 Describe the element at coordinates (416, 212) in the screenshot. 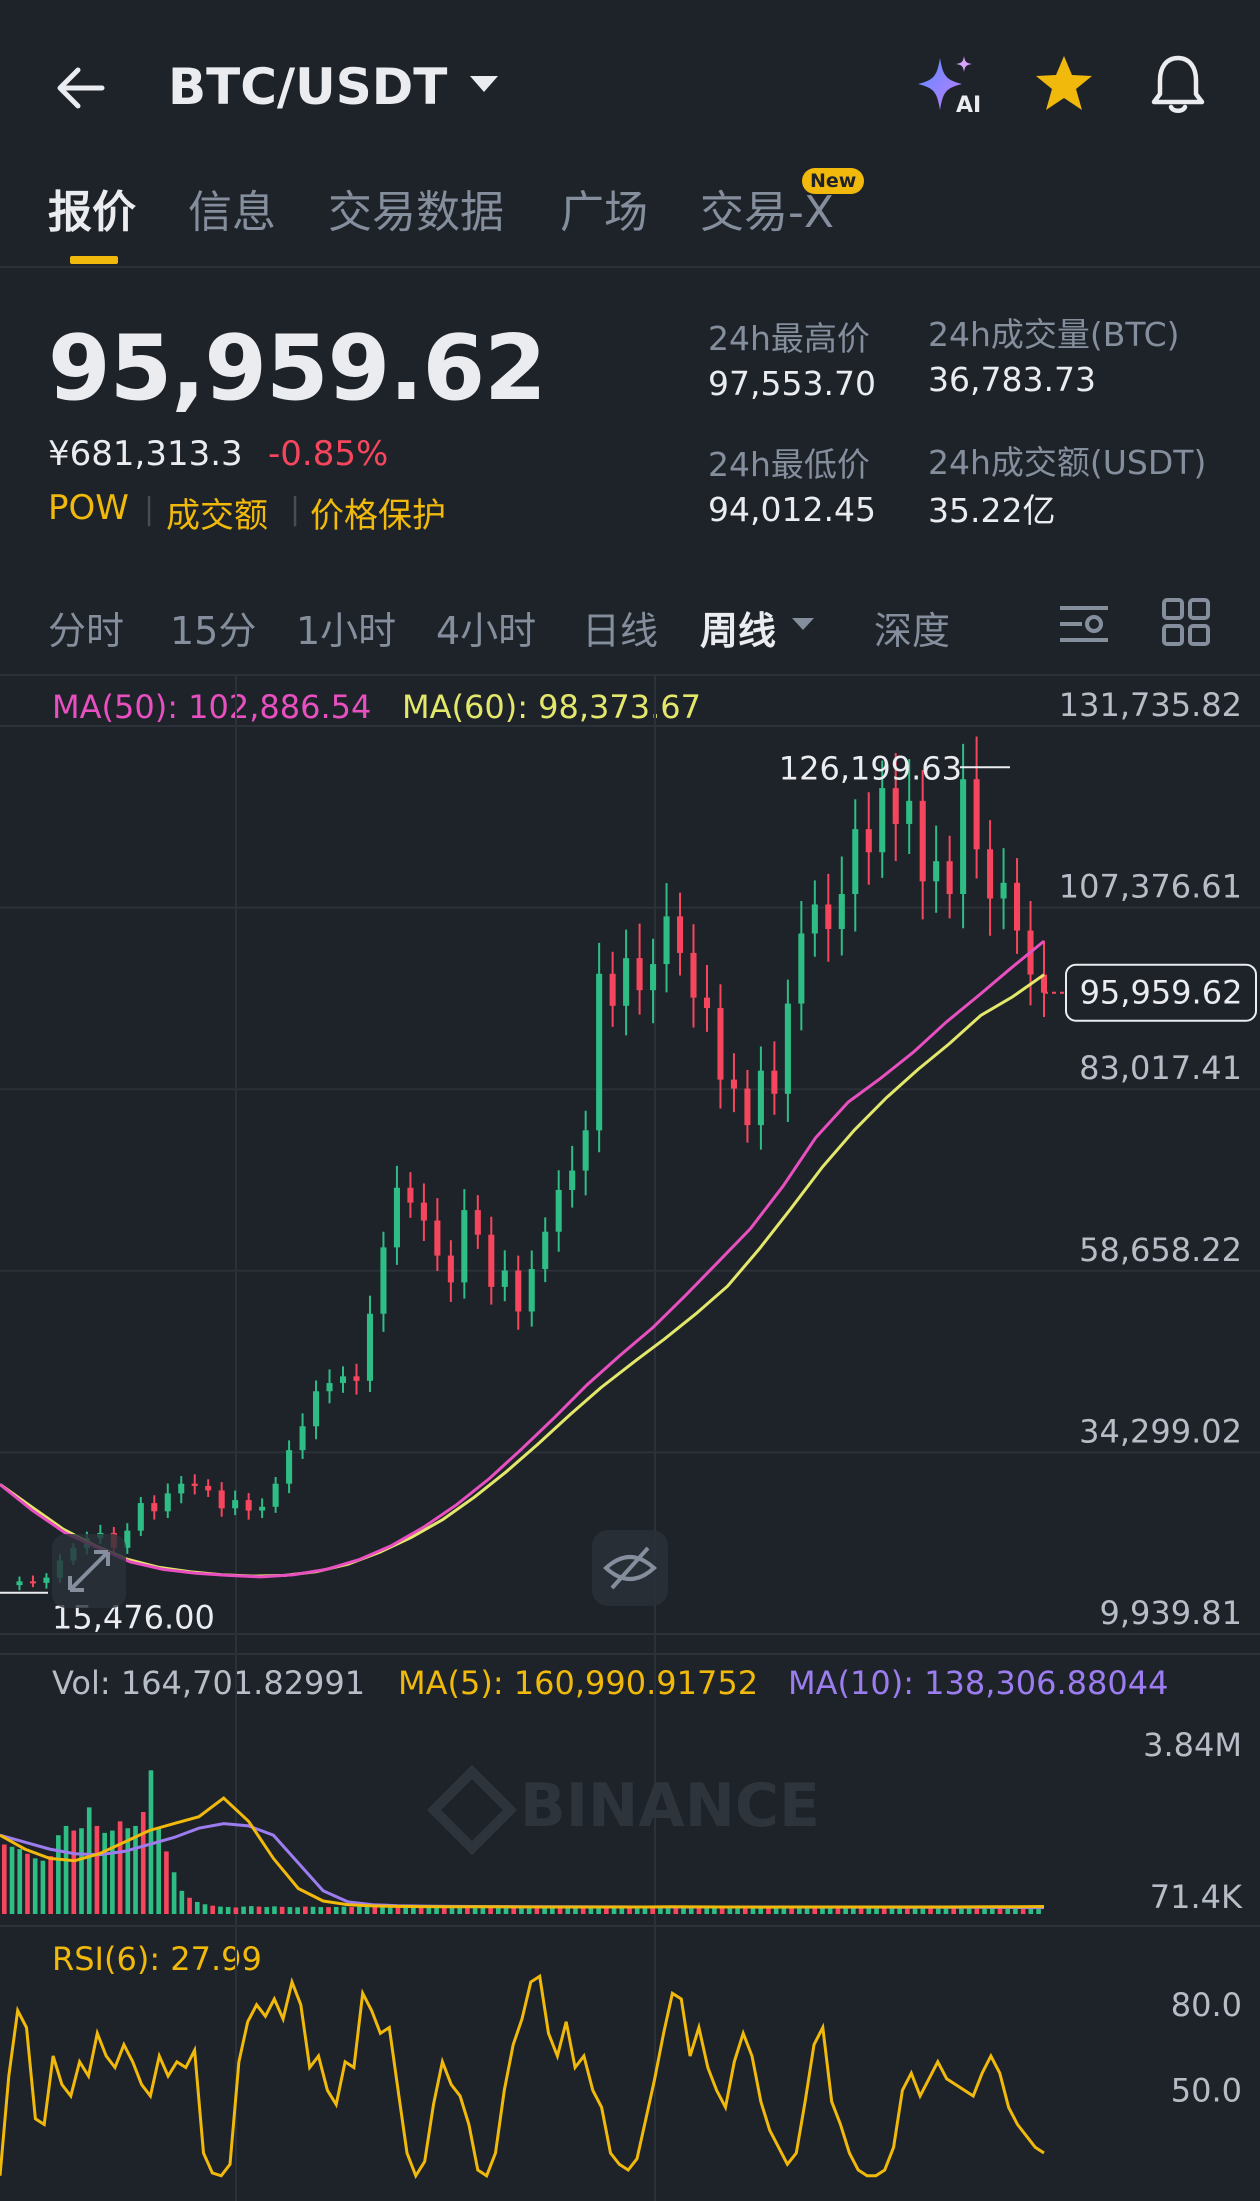

I see `tab-trading-data: 交易数据` at that location.